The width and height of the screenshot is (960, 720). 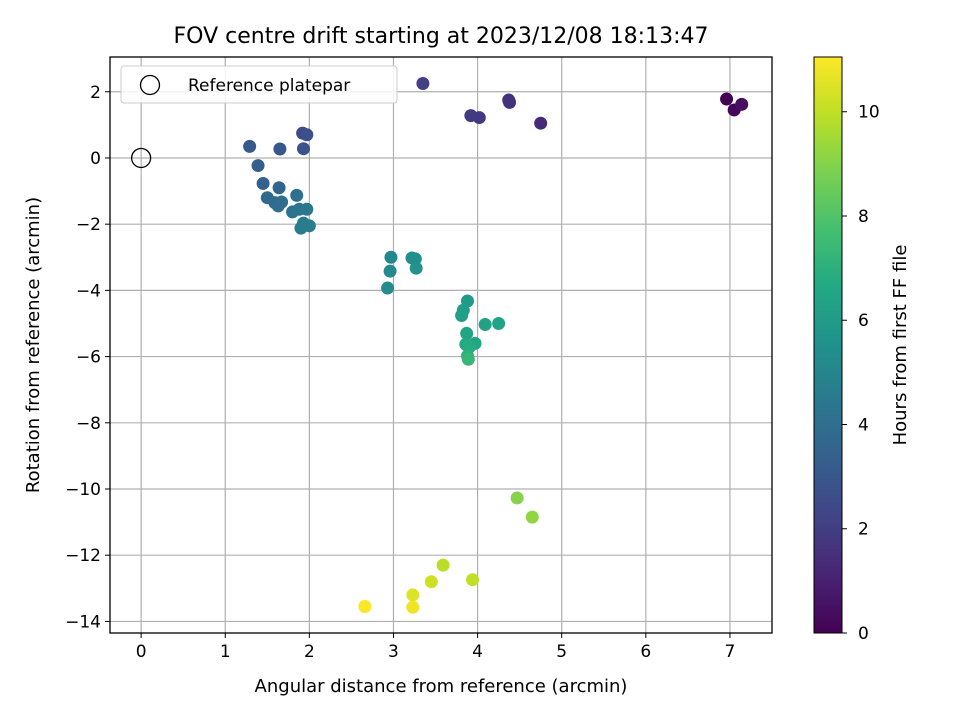 I want to click on y-tick-label: −6, so click(x=88, y=358).